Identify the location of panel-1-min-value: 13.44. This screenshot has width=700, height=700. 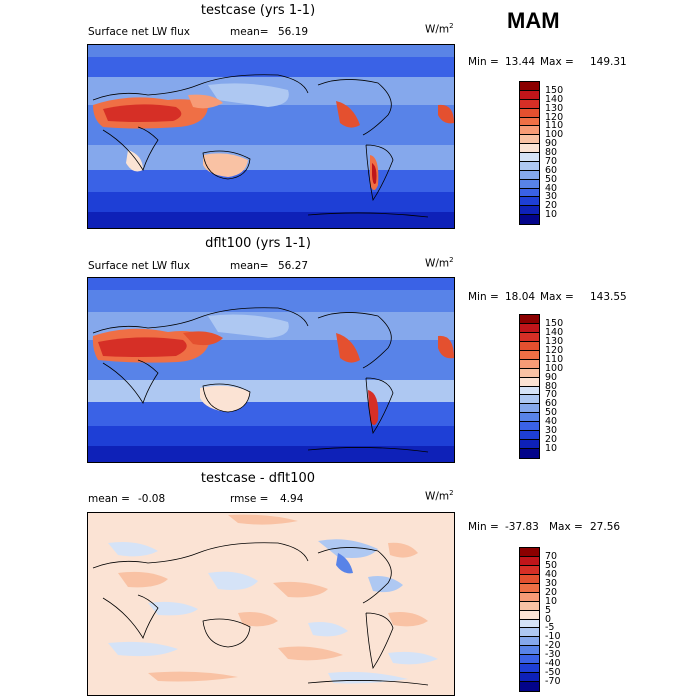
(520, 62).